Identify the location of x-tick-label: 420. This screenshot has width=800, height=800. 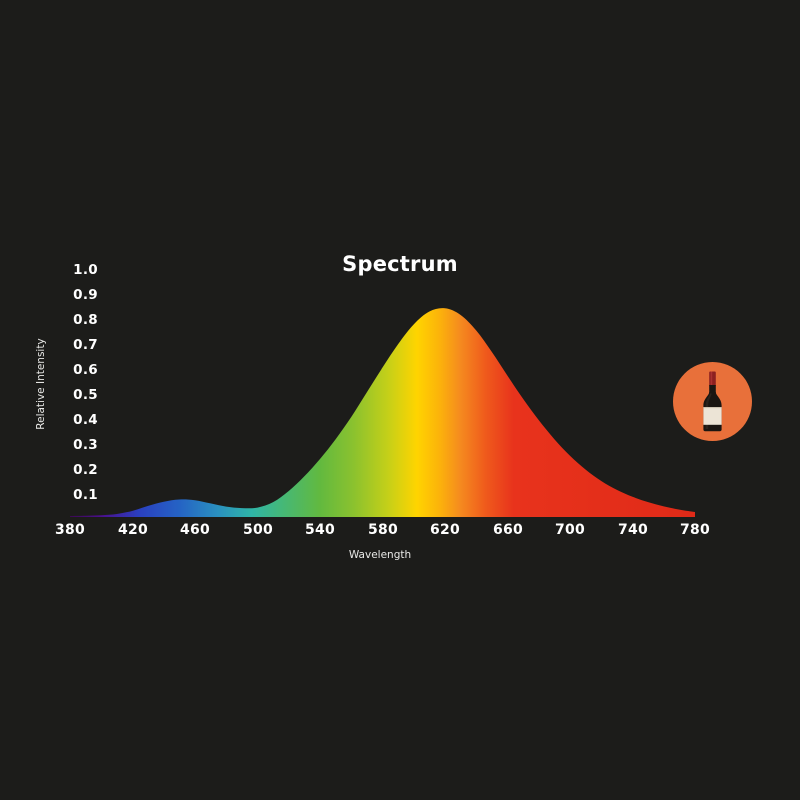
(133, 530).